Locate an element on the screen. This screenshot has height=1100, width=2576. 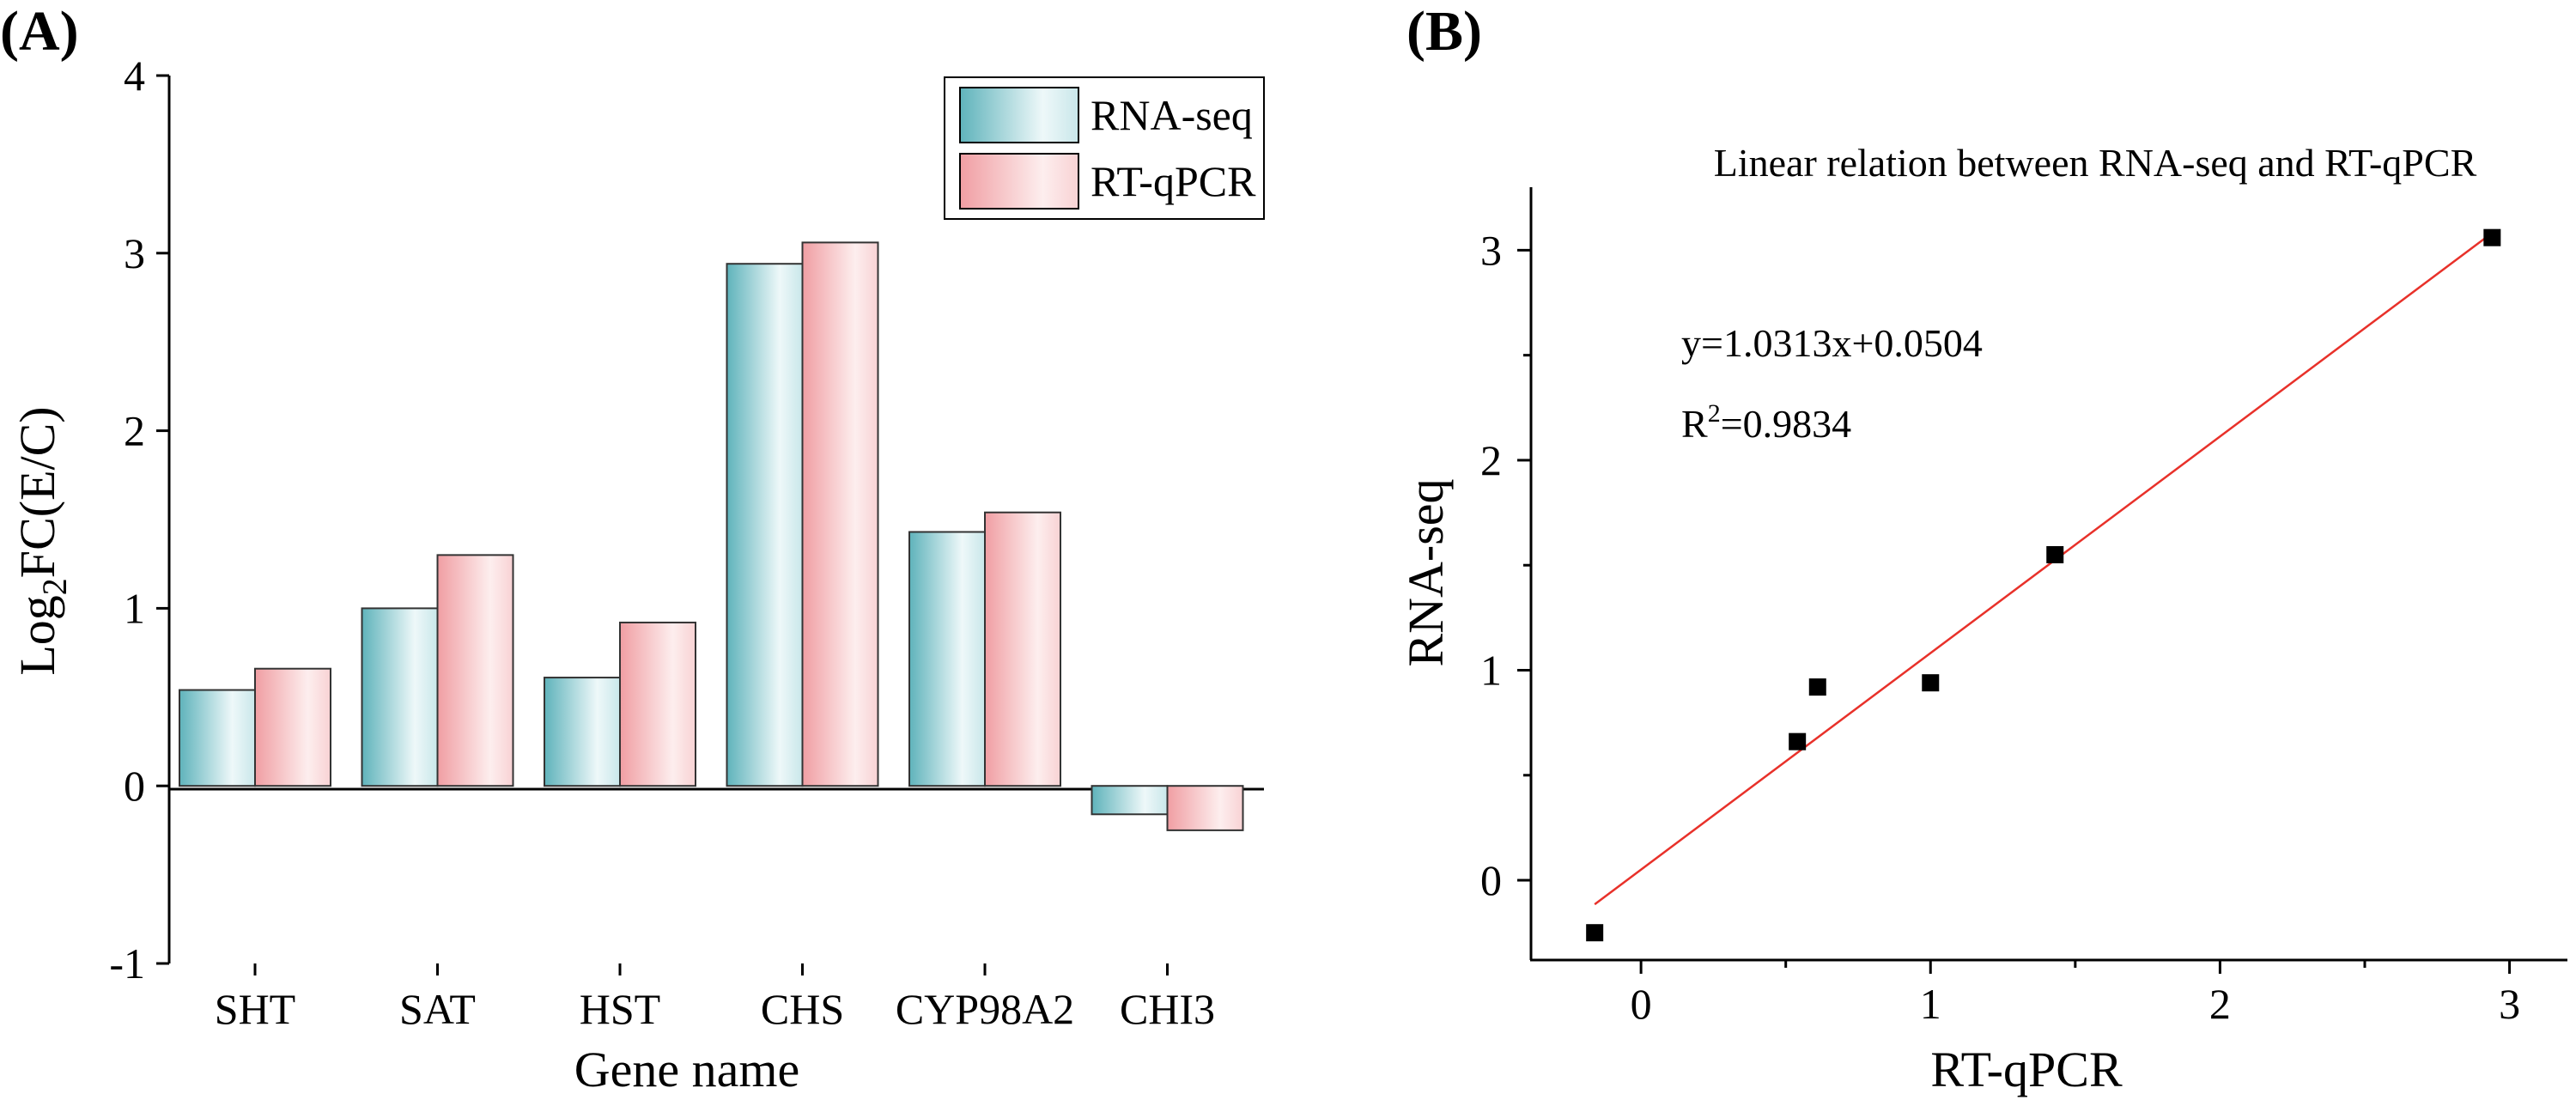
bar-rnaseq-cyp98a2 is located at coordinates (947, 659).